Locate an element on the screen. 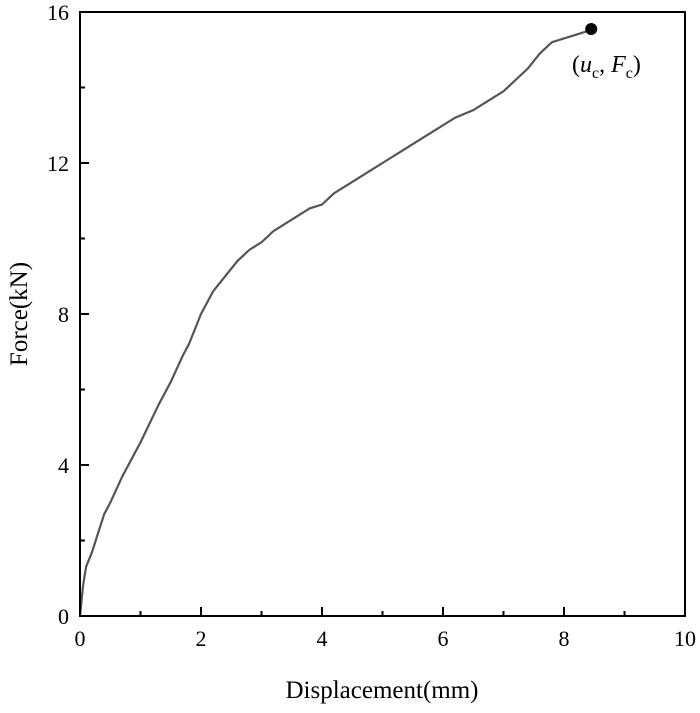  y-axis-title: Force(kN) is located at coordinates (19, 314).